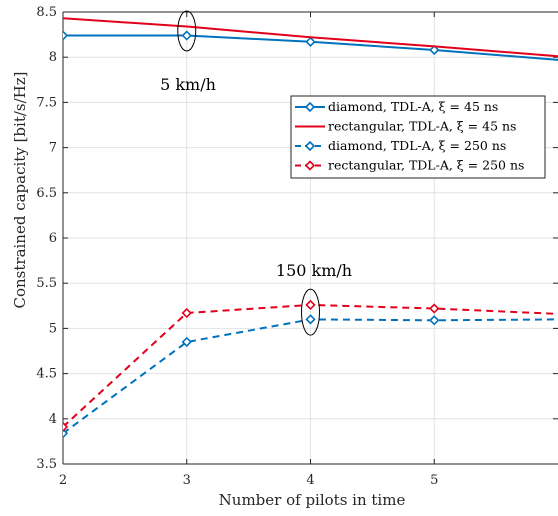 This screenshot has width=558, height=516. I want to click on x-tick-label: 2, so click(63, 480).